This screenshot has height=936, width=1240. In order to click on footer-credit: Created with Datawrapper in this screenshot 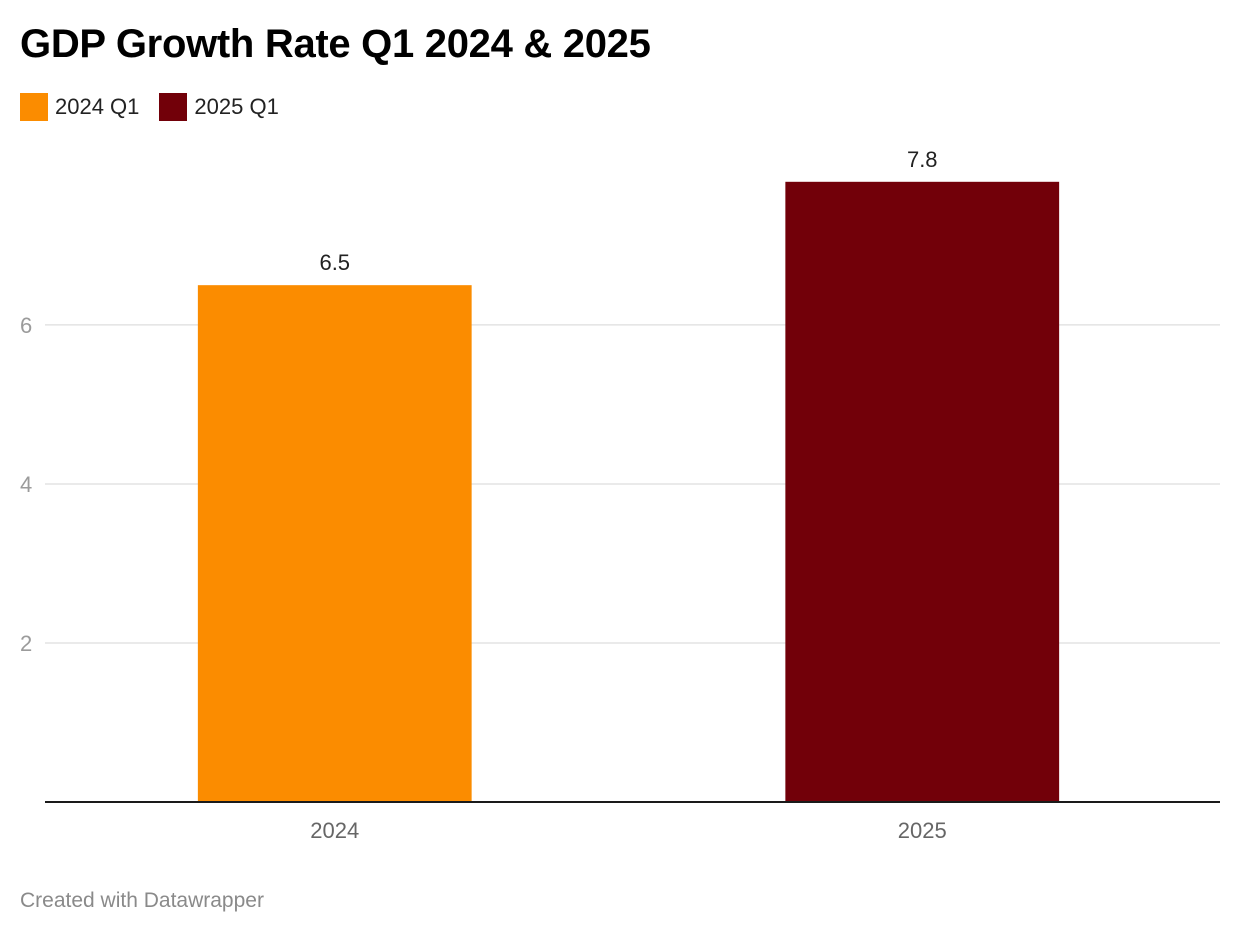, I will do `click(142, 900)`.